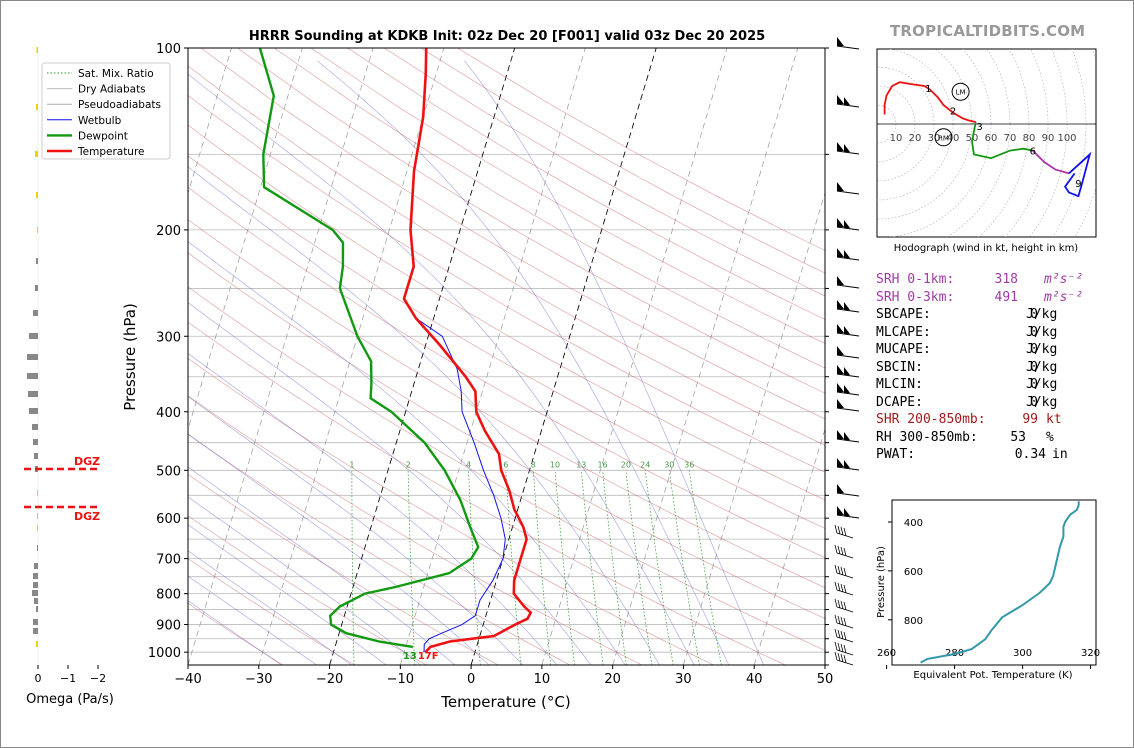 Image resolution: width=1134 pixels, height=748 pixels. Describe the element at coordinates (555, 464) in the screenshot. I see `mixing-ratio-label: 10` at that location.